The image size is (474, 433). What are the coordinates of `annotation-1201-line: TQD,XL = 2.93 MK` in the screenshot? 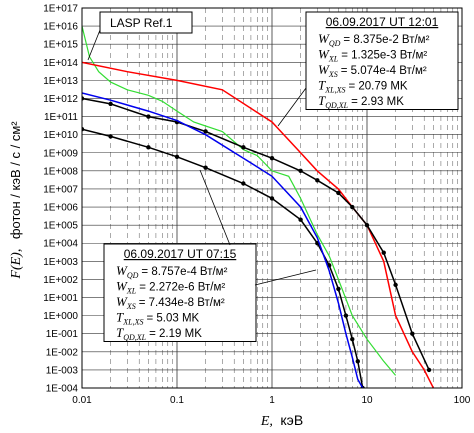 It's located at (361, 101).